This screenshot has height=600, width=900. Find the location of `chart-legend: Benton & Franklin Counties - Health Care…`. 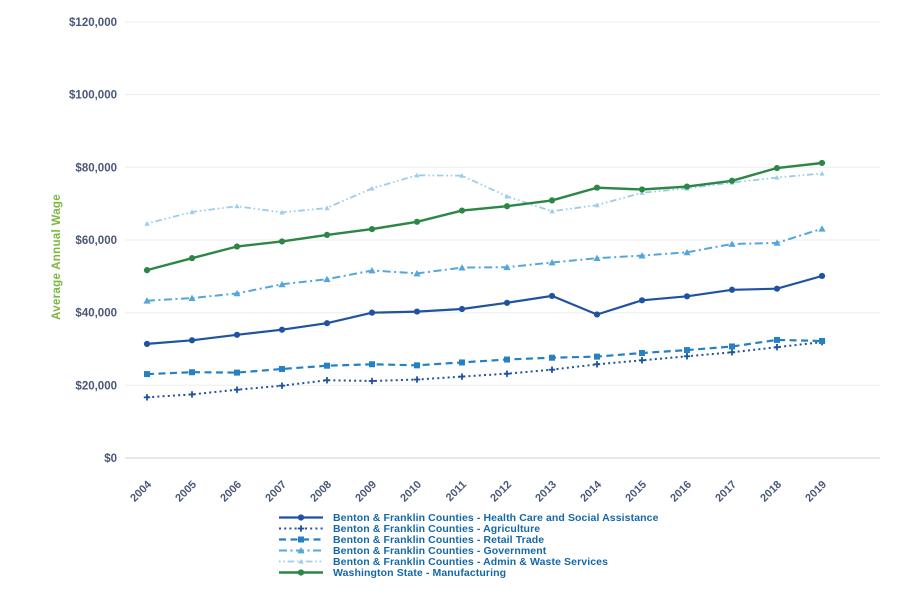

chart-legend: Benton & Franklin Counties - Health Care… is located at coordinates (468, 545).